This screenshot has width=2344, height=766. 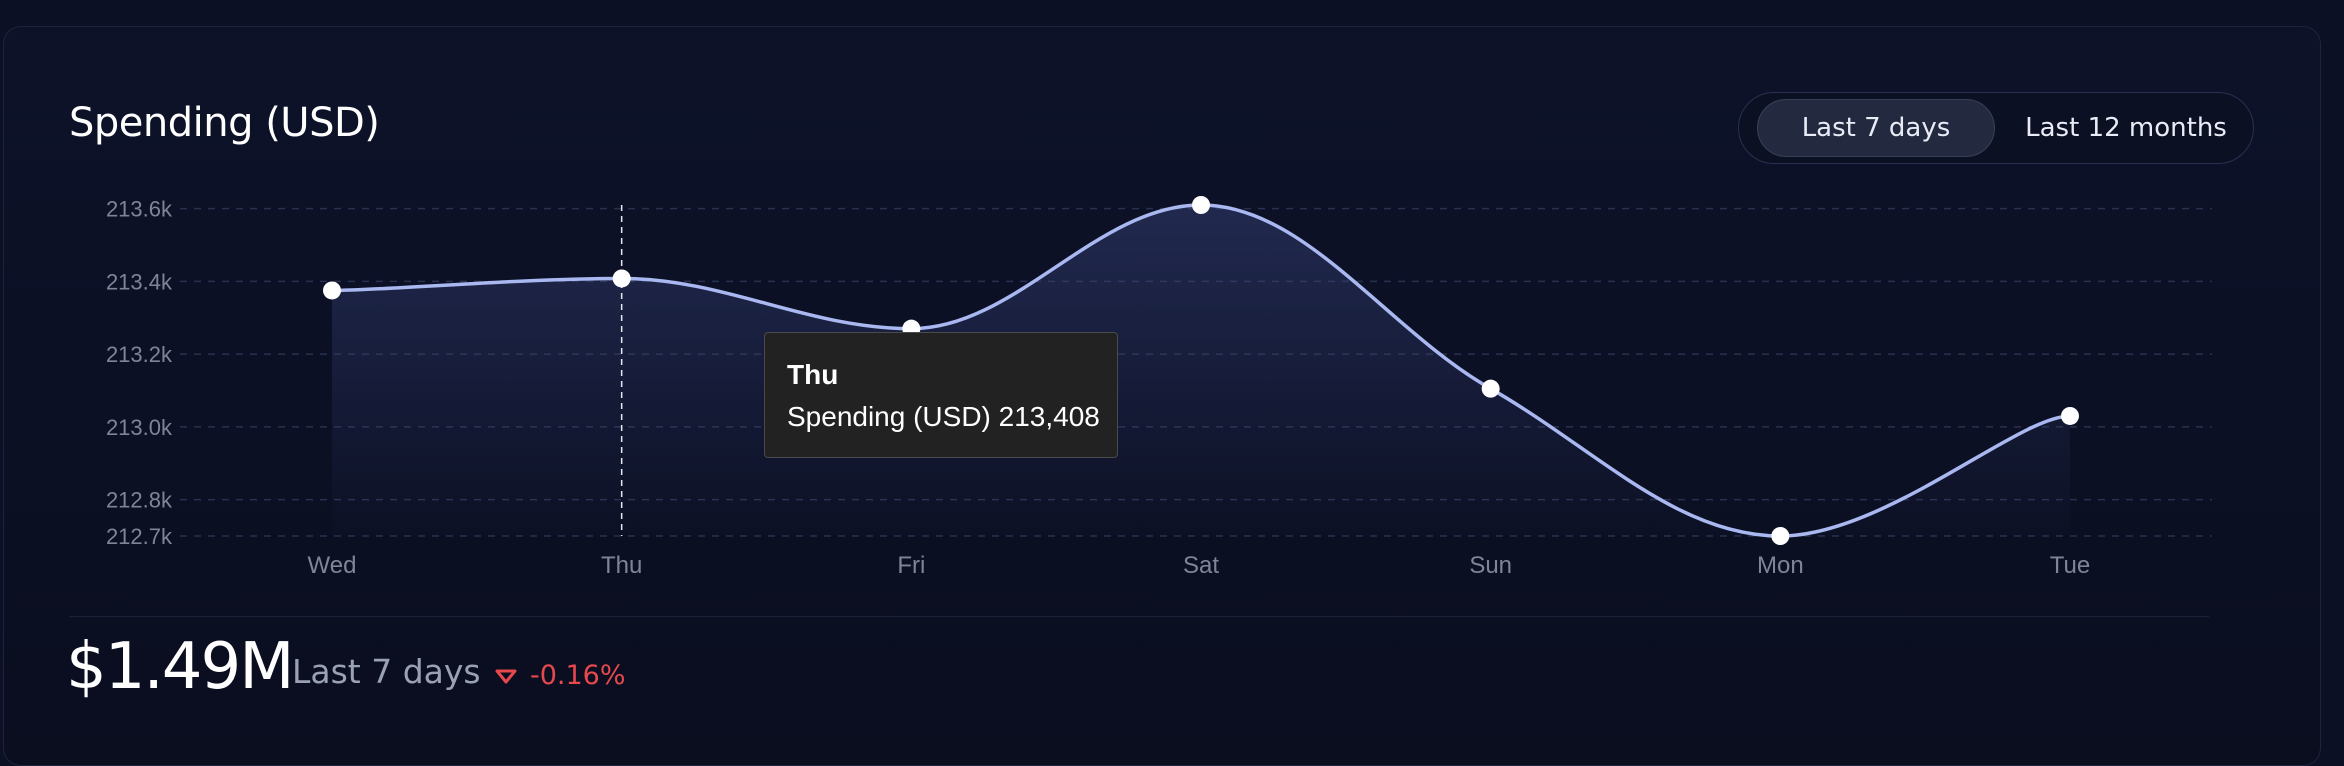 What do you see at coordinates (621, 565) in the screenshot?
I see `x-tick-label: Thu` at bounding box center [621, 565].